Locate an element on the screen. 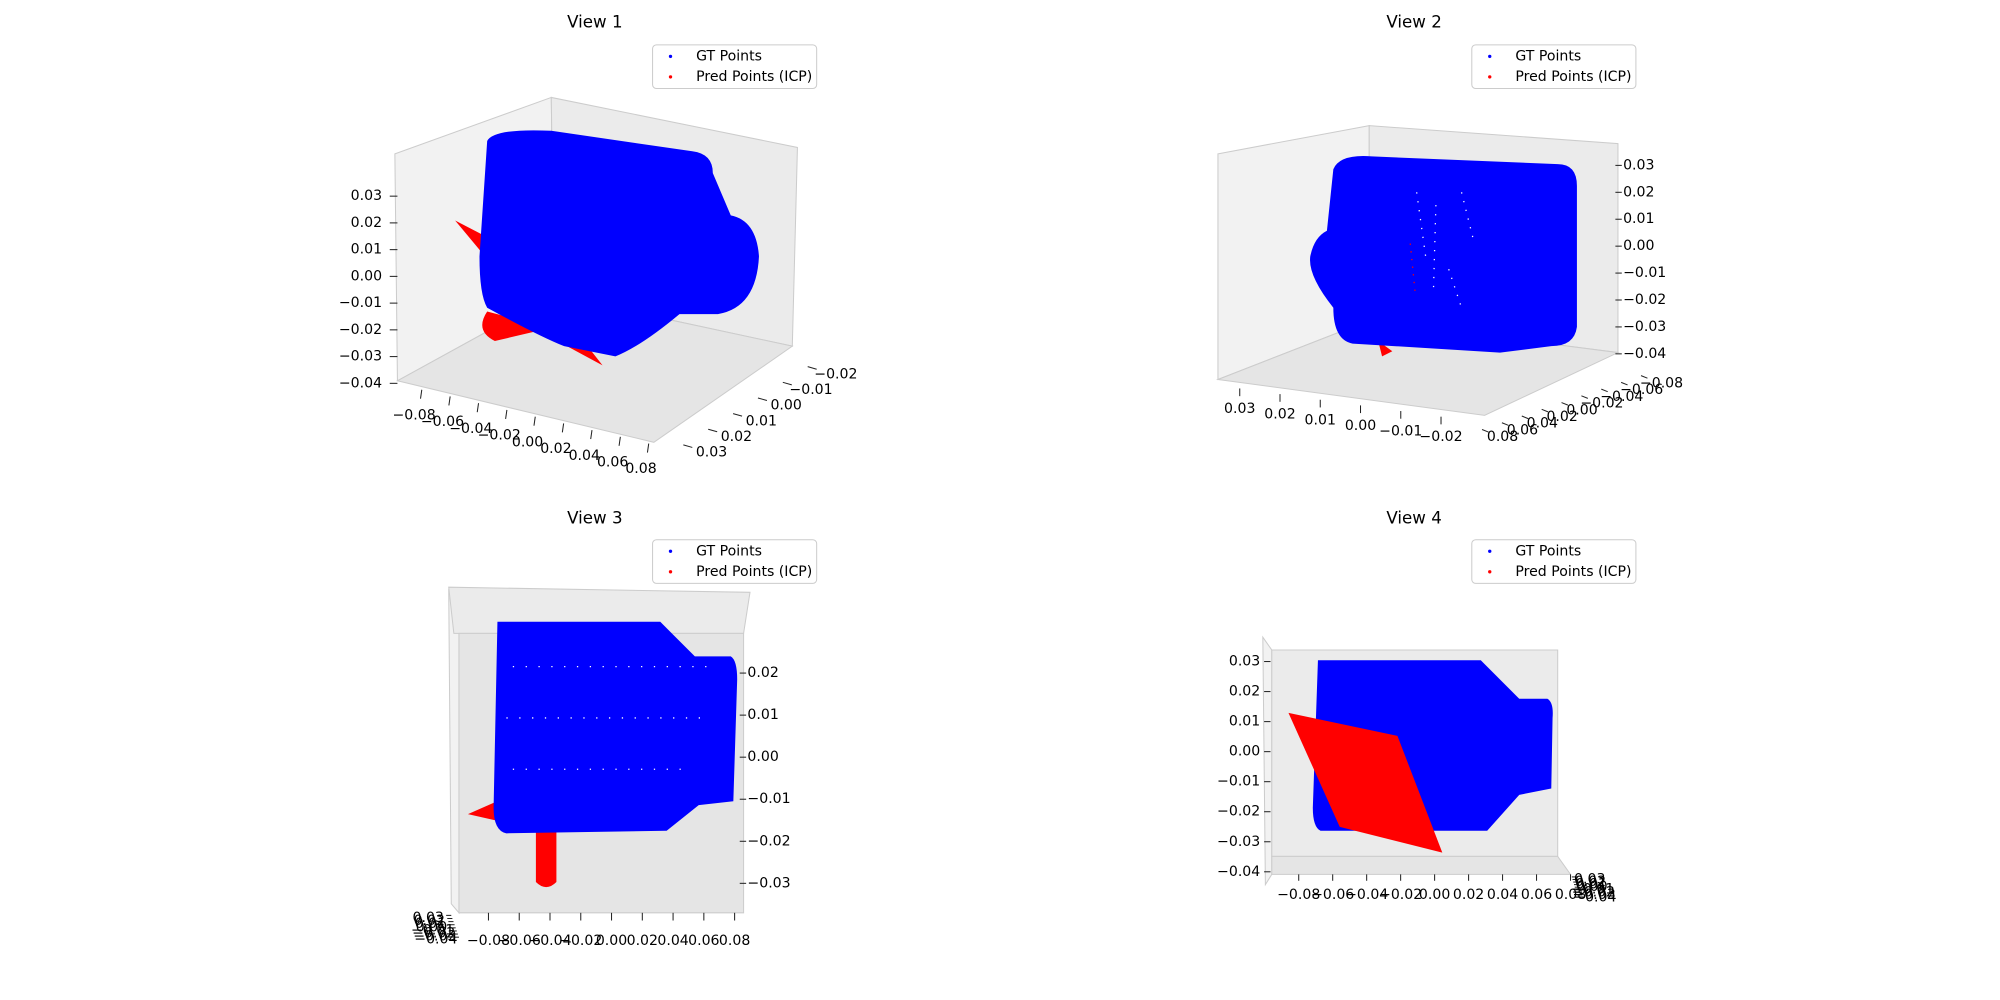 Image resolution: width=2000 pixels, height=1000 pixels. view-3-scene is located at coordinates (599, 750).